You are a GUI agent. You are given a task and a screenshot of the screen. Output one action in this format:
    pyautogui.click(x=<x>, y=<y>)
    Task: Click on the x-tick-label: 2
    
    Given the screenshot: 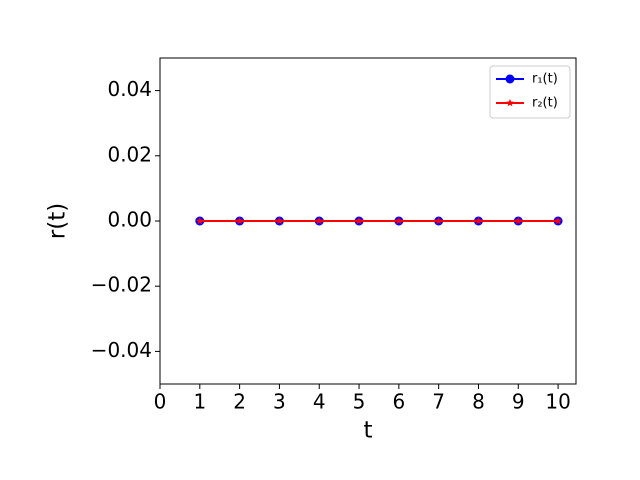 What is the action you would take?
    pyautogui.click(x=239, y=402)
    